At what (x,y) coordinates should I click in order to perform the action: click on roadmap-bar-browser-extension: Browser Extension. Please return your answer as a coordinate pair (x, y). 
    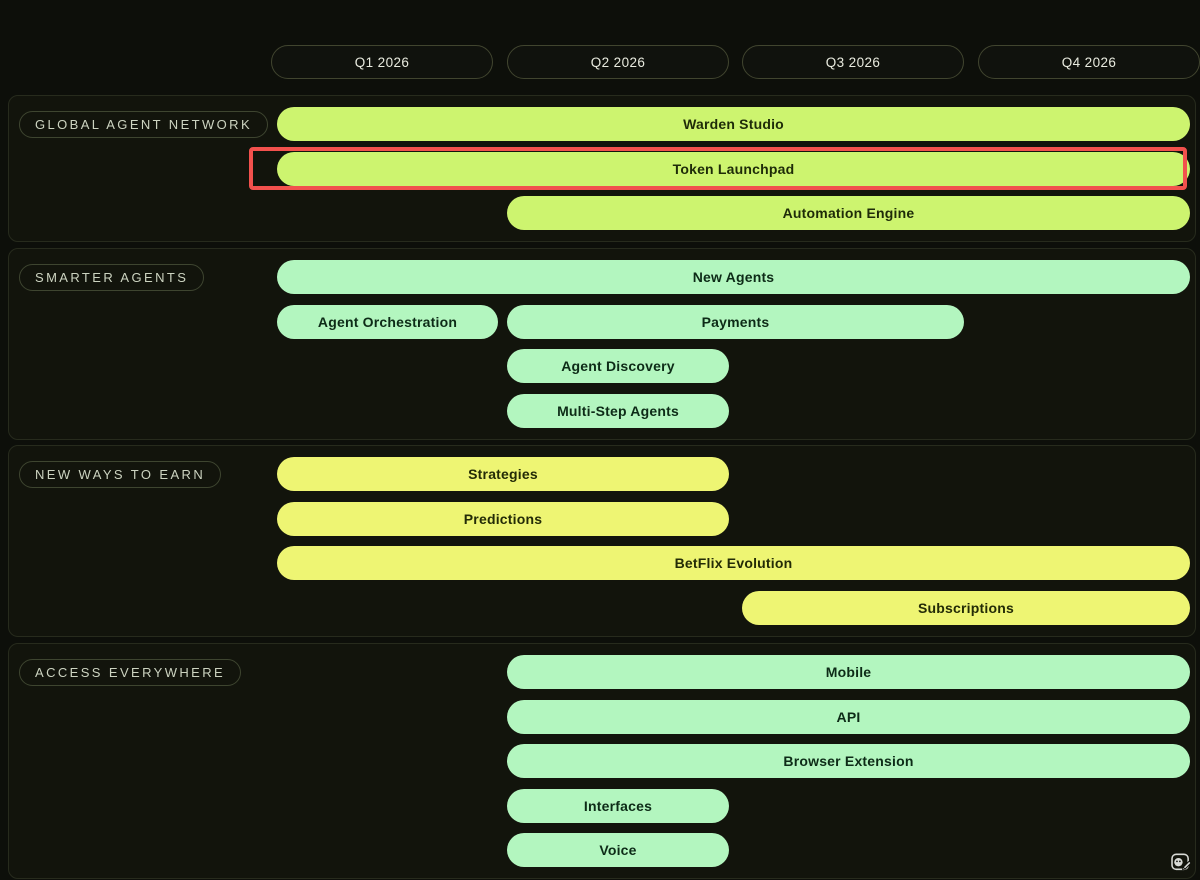
    Looking at the image, I should click on (848, 761).